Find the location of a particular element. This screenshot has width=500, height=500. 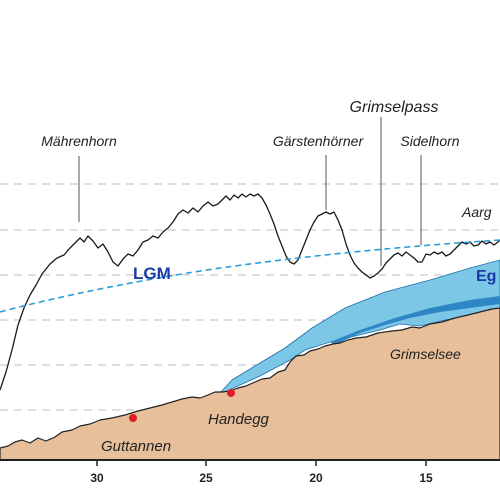

grimselsee-label: Grimselsee is located at coordinates (425, 354).